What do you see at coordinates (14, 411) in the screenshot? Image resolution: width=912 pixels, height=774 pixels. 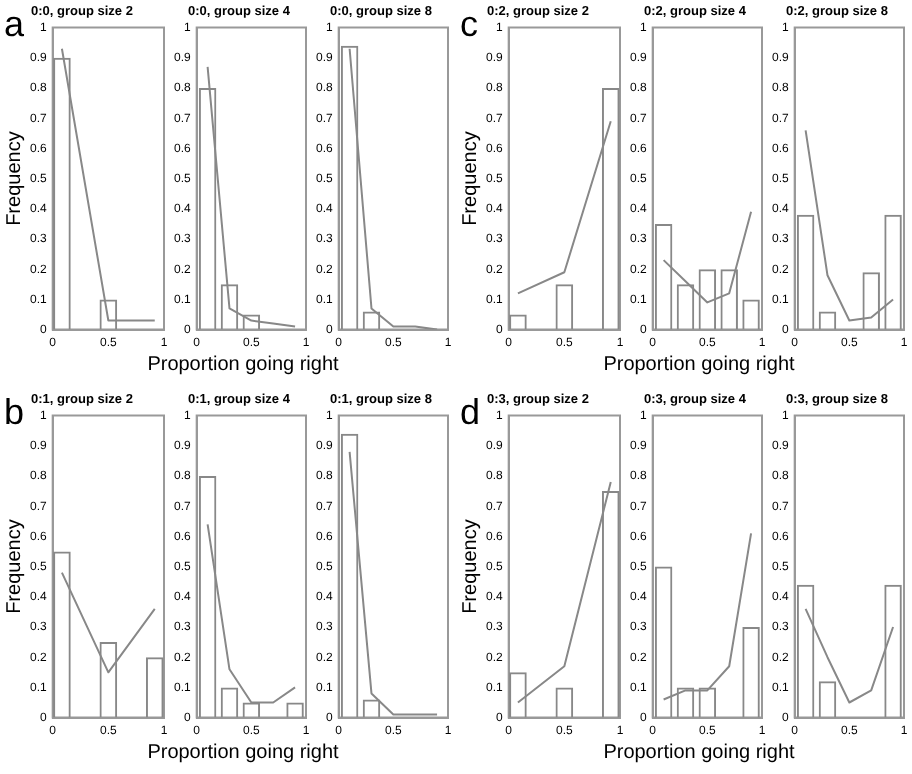 I see `text: b` at bounding box center [14, 411].